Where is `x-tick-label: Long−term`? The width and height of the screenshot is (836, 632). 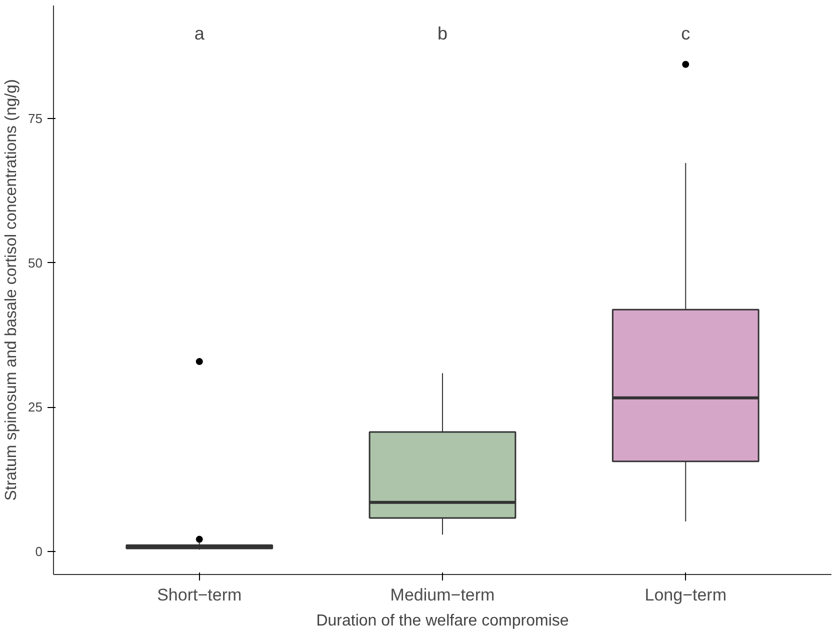 x-tick-label: Long−term is located at coordinates (685, 595).